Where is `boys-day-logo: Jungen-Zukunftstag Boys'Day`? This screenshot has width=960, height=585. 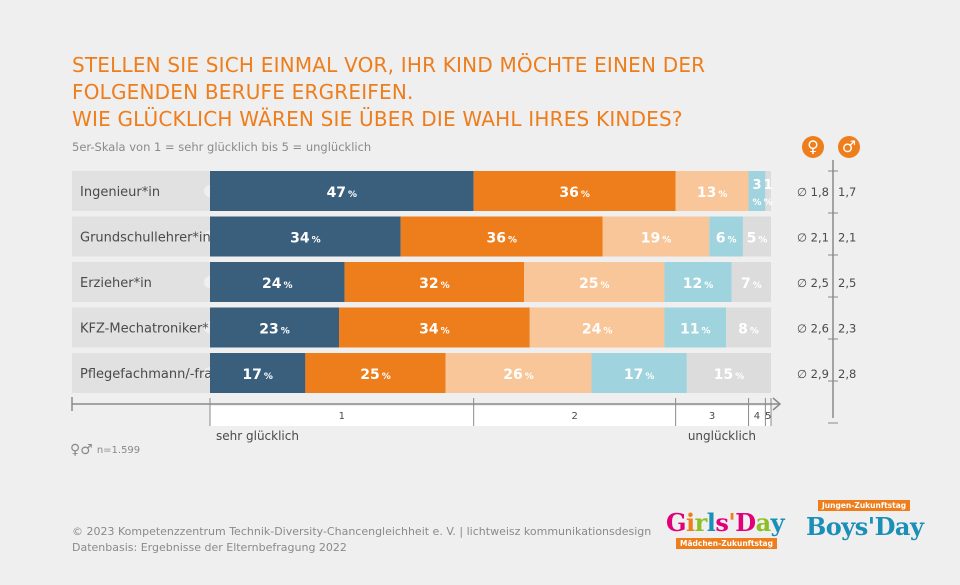
boys-day-logo: Jungen-Zukunftstag Boys'Day is located at coordinates (862, 522).